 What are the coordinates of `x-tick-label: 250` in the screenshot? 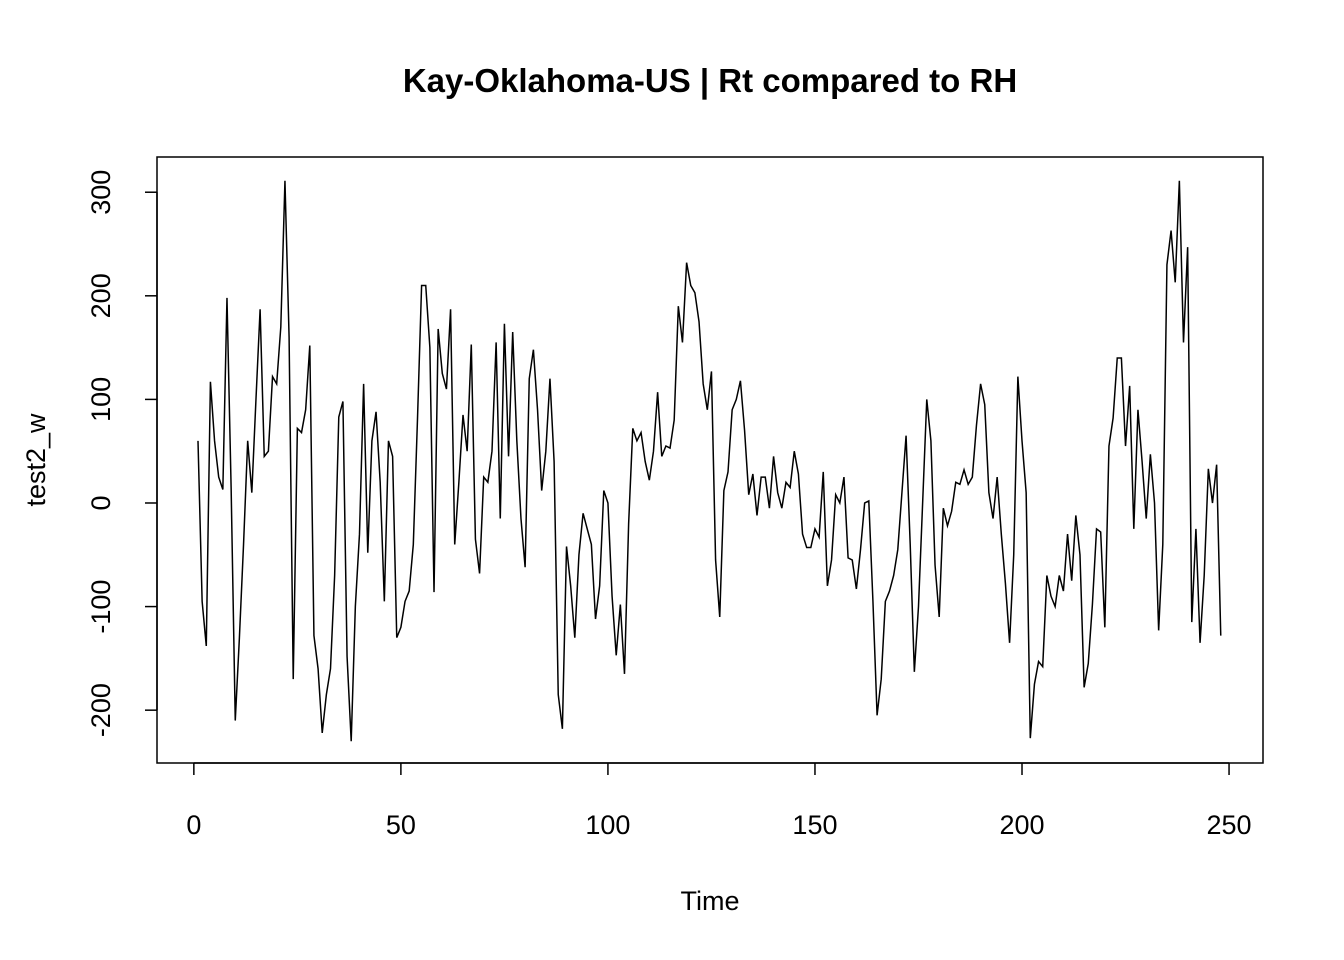 It's located at (1229, 825).